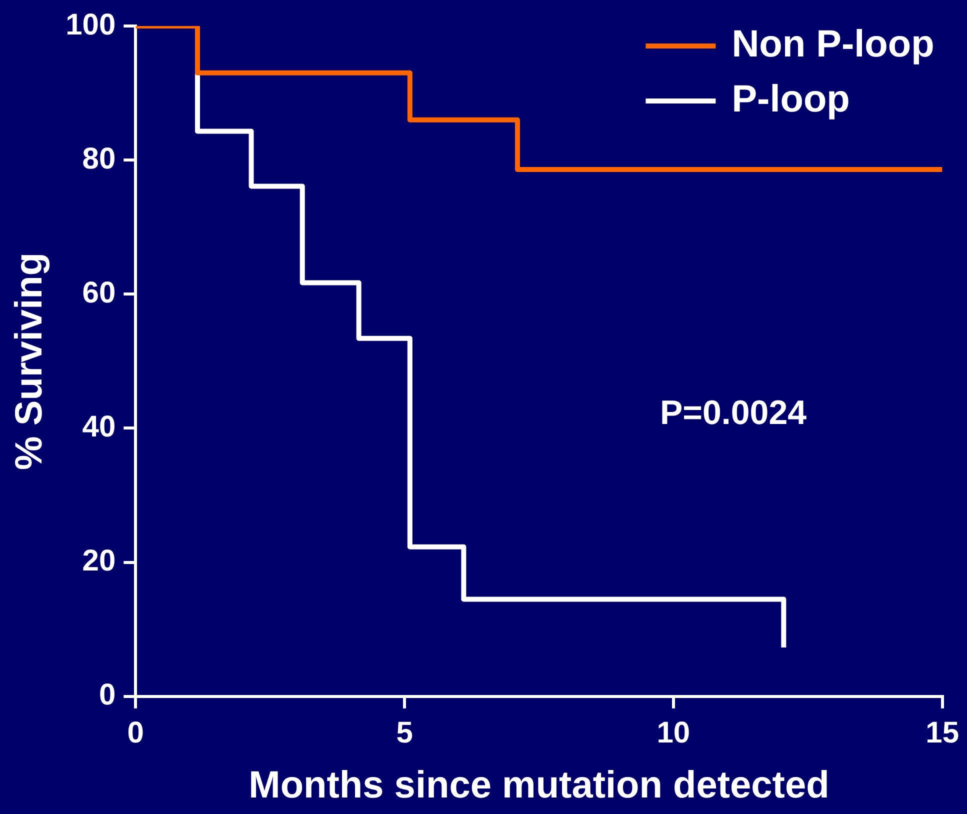 This screenshot has width=967, height=814. Describe the element at coordinates (833, 44) in the screenshot. I see `legend-label: Non P-loop` at that location.